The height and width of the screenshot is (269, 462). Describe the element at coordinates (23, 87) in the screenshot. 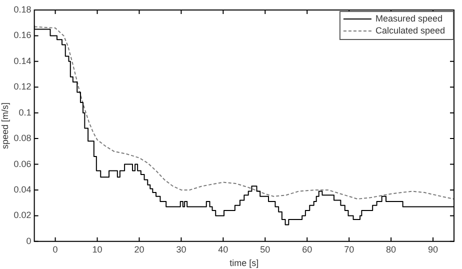

I see `y-tick-label: 0.12` at that location.